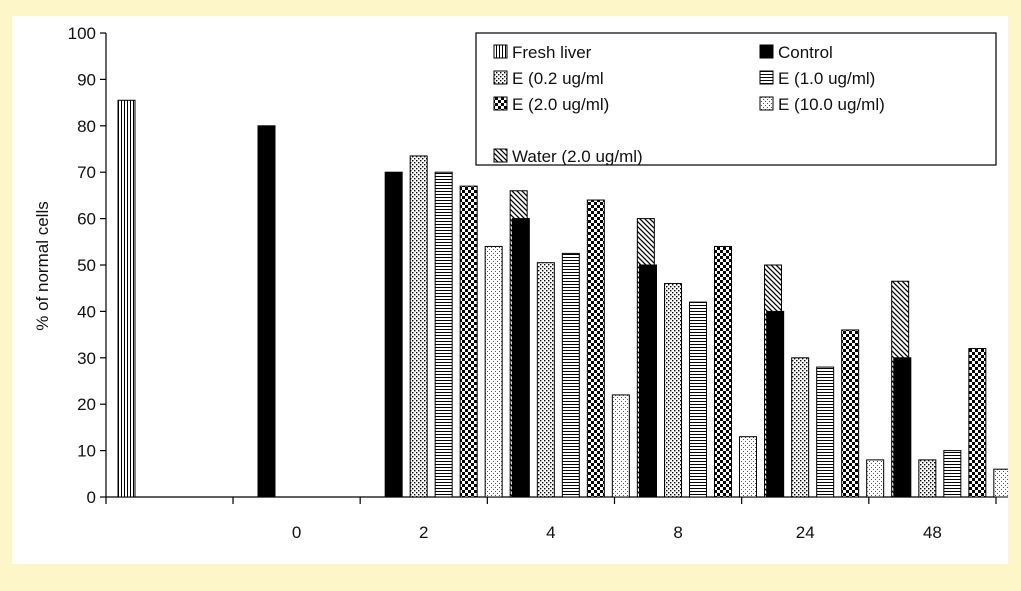 This screenshot has height=591, width=1021. What do you see at coordinates (560, 104) in the screenshot?
I see `legend-label: E (2.0 ug/ml)` at bounding box center [560, 104].